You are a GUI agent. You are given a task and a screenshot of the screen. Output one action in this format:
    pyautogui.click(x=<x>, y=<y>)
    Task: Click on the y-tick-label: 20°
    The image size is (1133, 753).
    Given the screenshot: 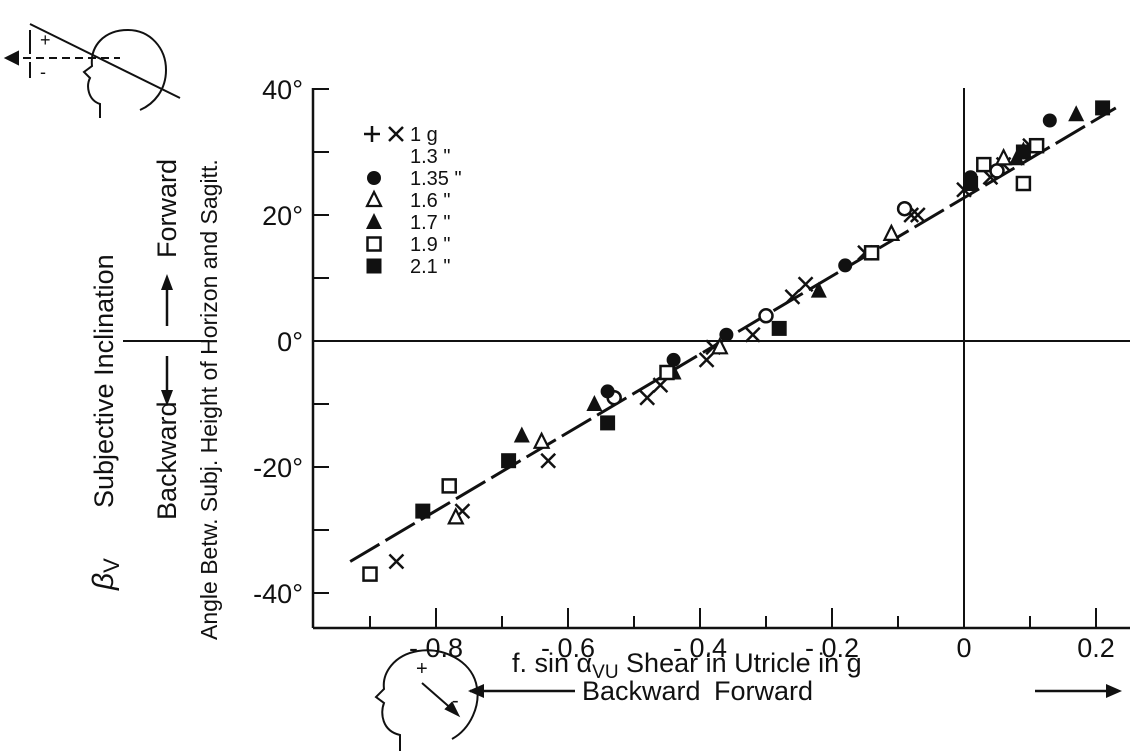 What is the action you would take?
    pyautogui.click(x=282, y=216)
    